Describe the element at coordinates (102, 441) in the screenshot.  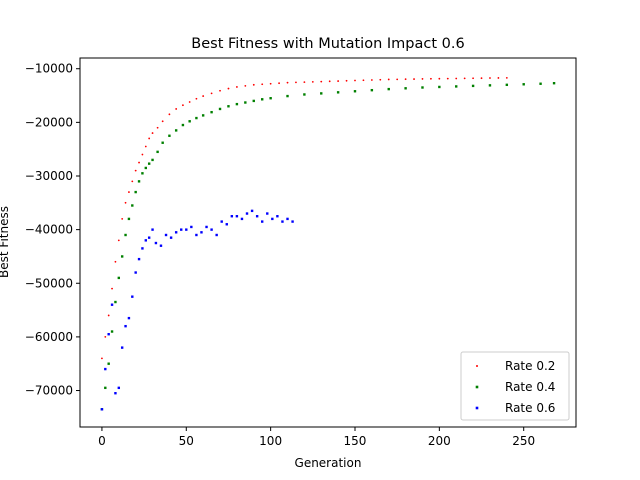
I see `x-tick-label: 0` at that location.